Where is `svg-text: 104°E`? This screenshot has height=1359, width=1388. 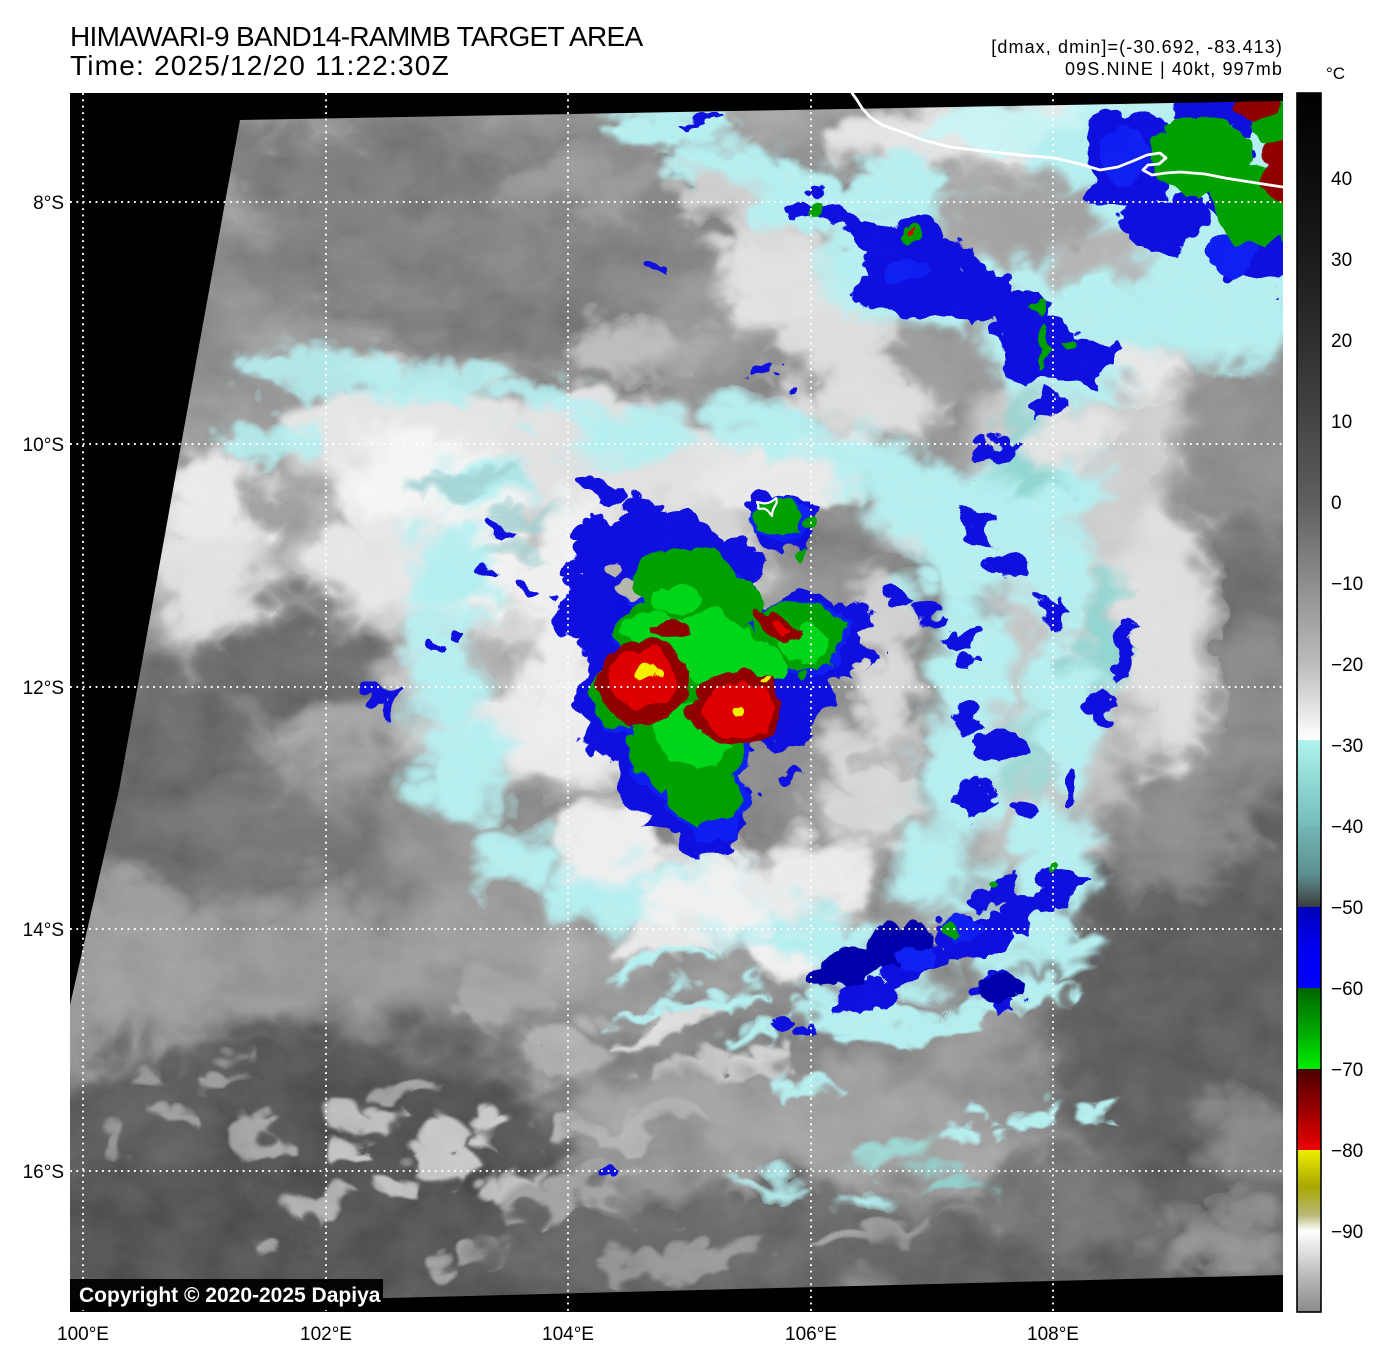
svg-text: 104°E is located at coordinates (568, 1334).